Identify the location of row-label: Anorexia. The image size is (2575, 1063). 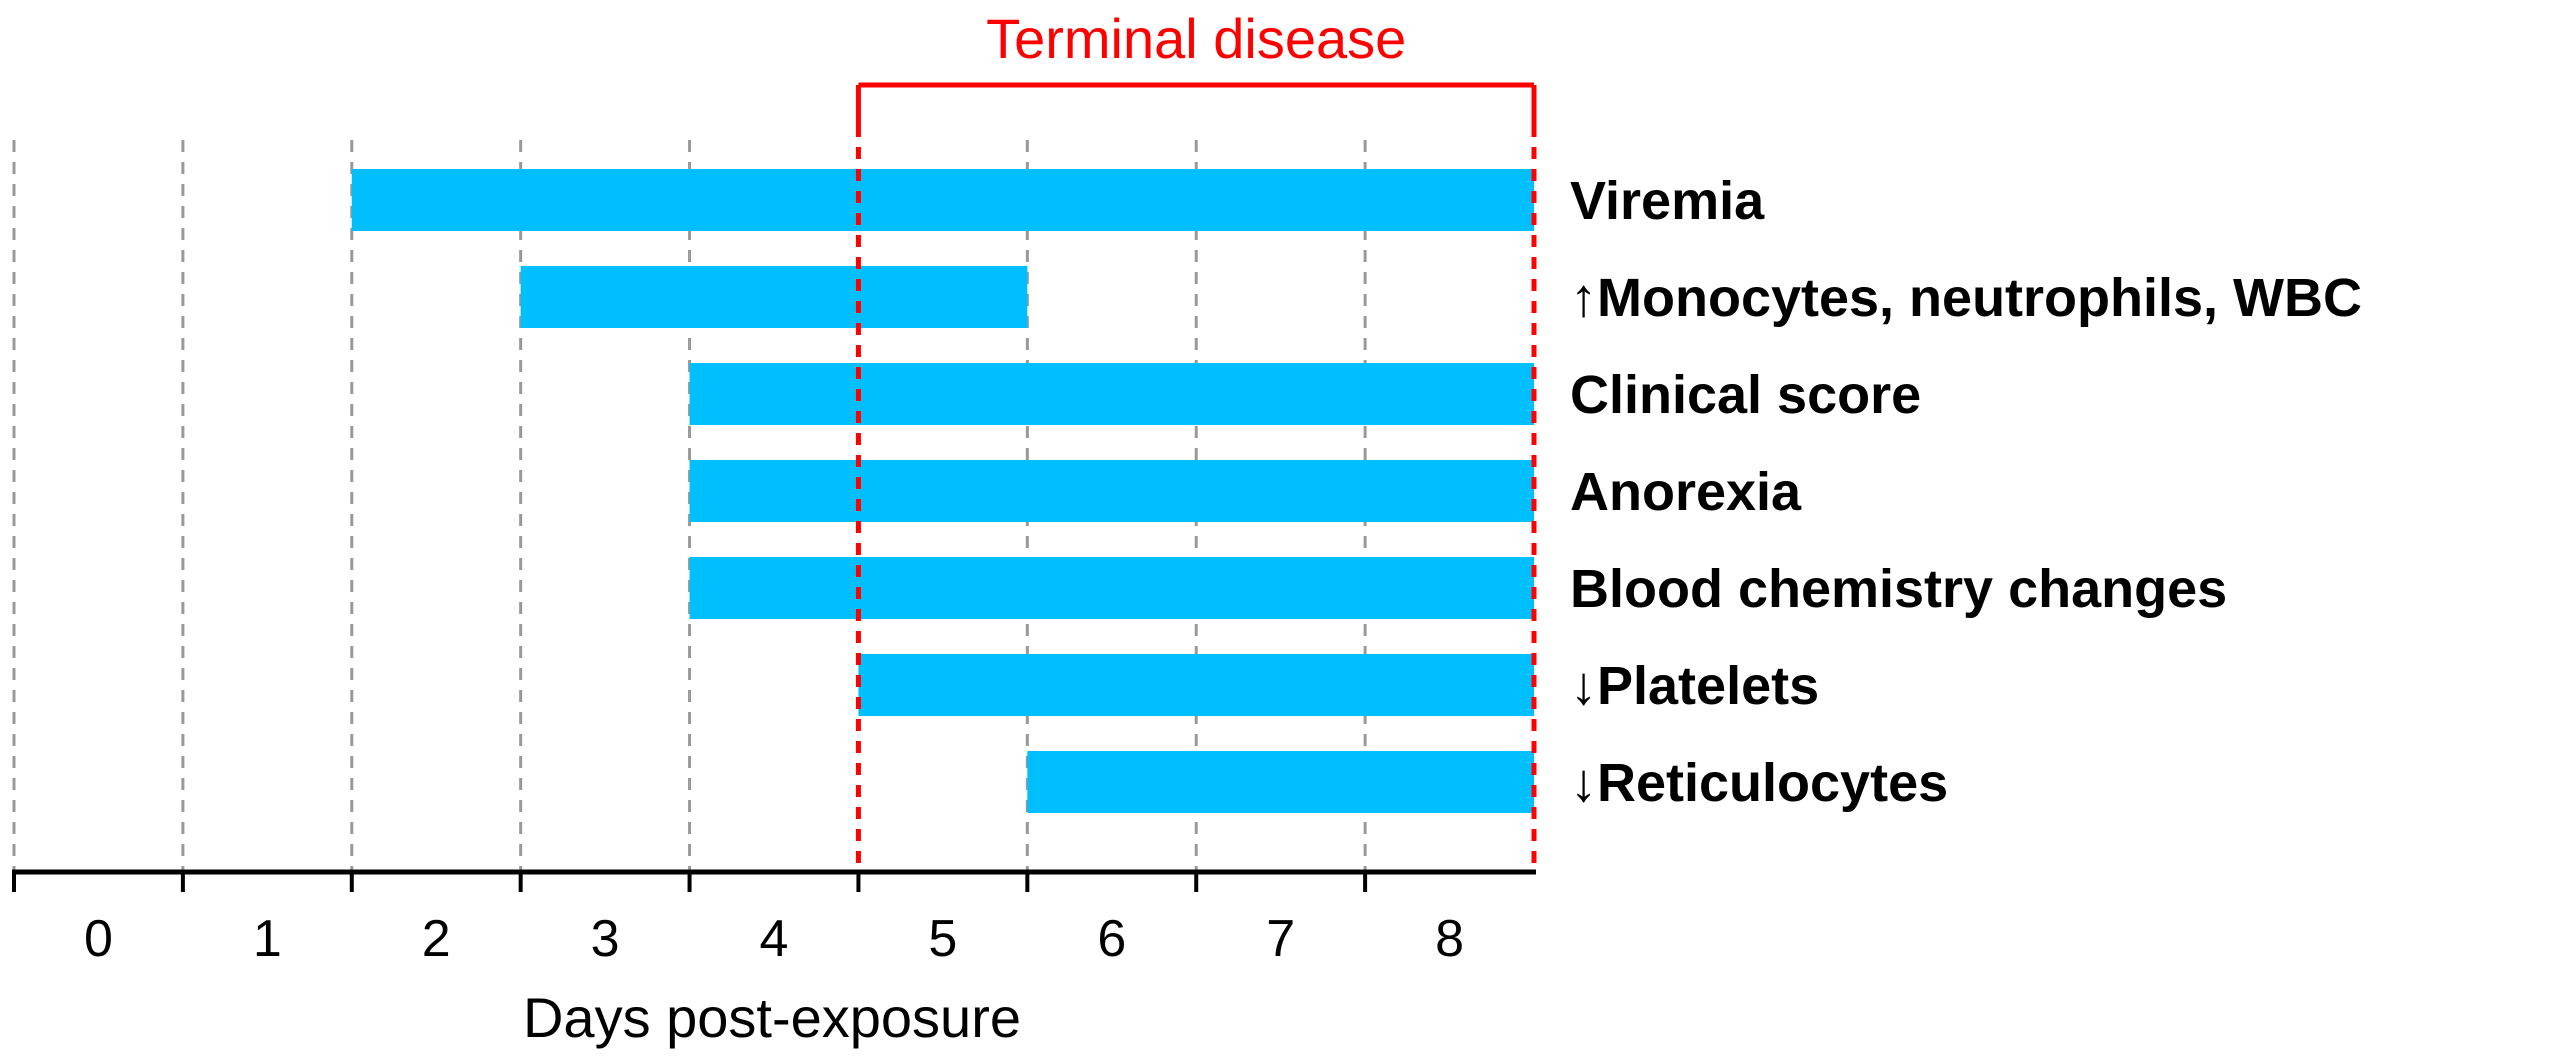
(1686, 492).